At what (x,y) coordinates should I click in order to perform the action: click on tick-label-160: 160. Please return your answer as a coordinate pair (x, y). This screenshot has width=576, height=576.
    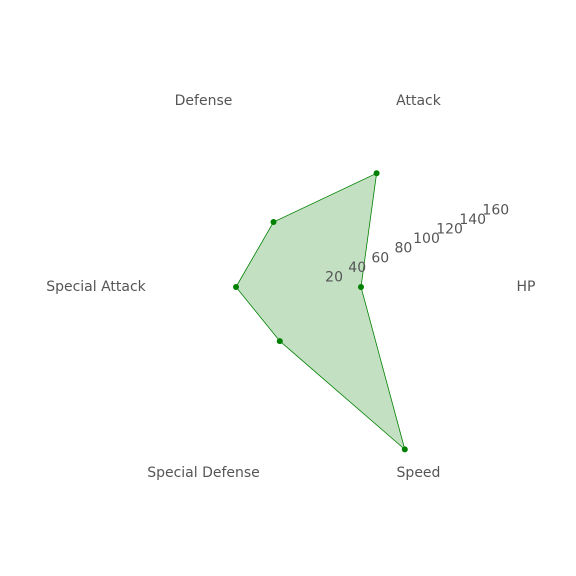
    Looking at the image, I should click on (495, 211).